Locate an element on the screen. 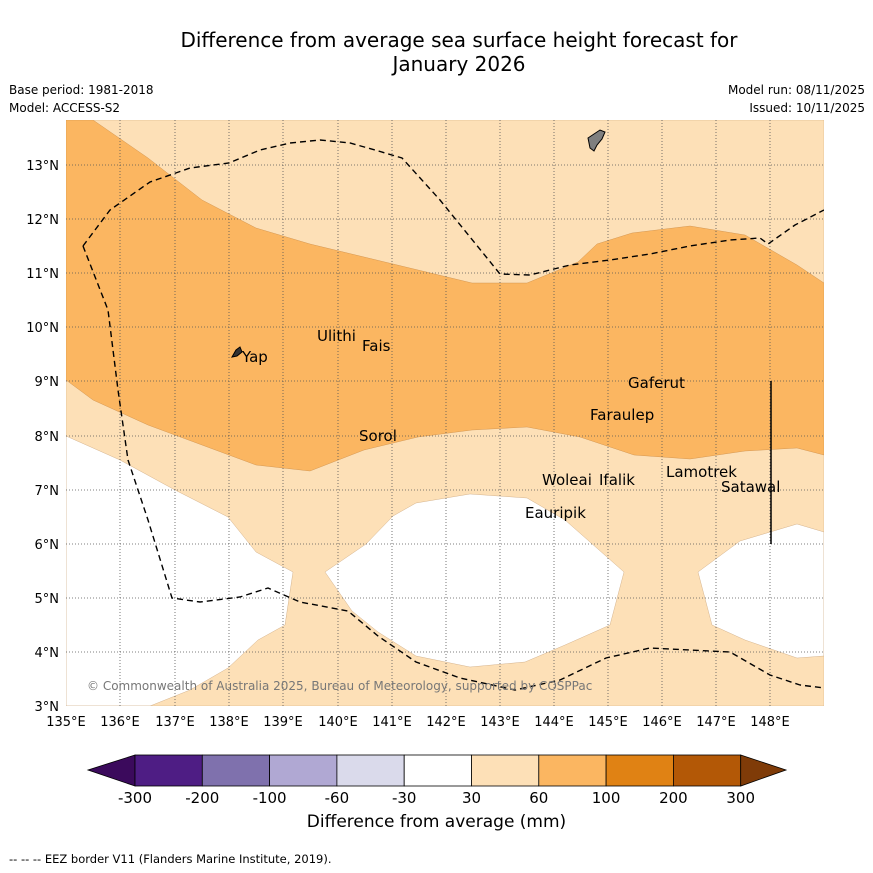  svg-text: 30 is located at coordinates (471, 798).